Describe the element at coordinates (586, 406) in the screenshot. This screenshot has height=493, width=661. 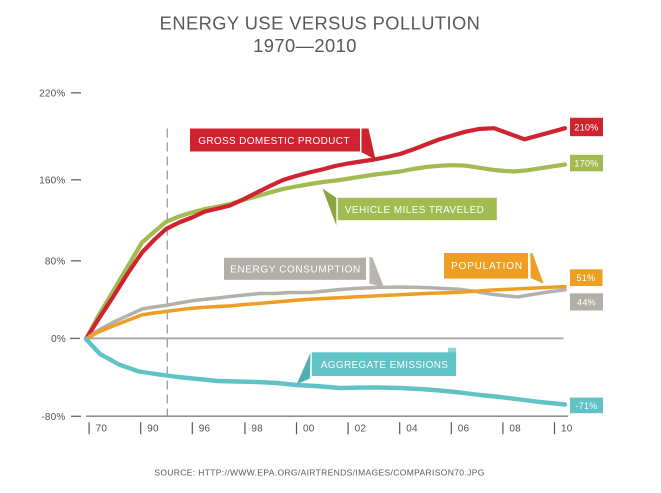
I see `svg-text: -71%` at that location.